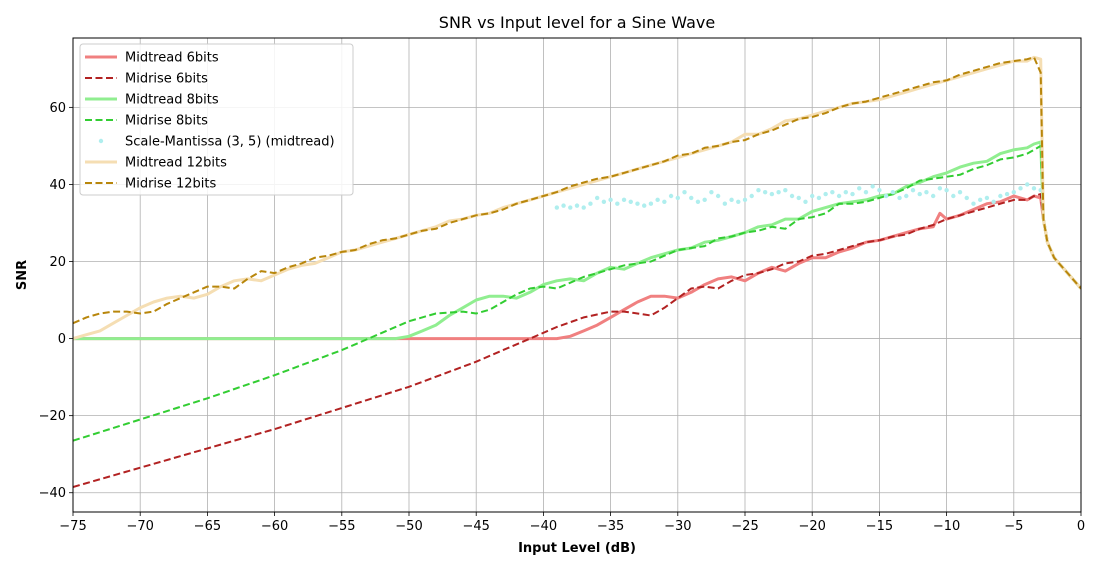 The width and height of the screenshot is (1100, 570). I want to click on legend-item: Midtread 8bits, so click(152, 100).